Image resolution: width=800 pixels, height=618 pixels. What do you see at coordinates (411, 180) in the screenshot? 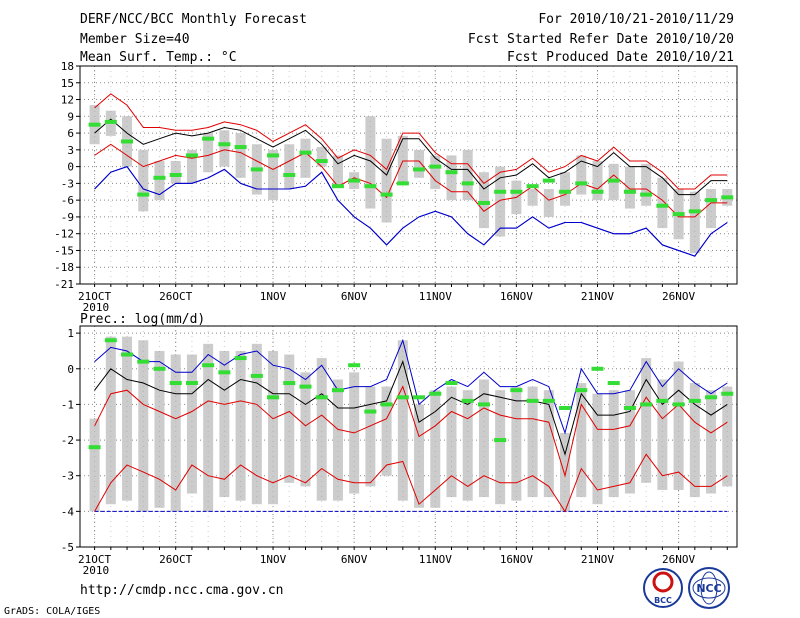
I see `series-line-p10` at bounding box center [411, 180].